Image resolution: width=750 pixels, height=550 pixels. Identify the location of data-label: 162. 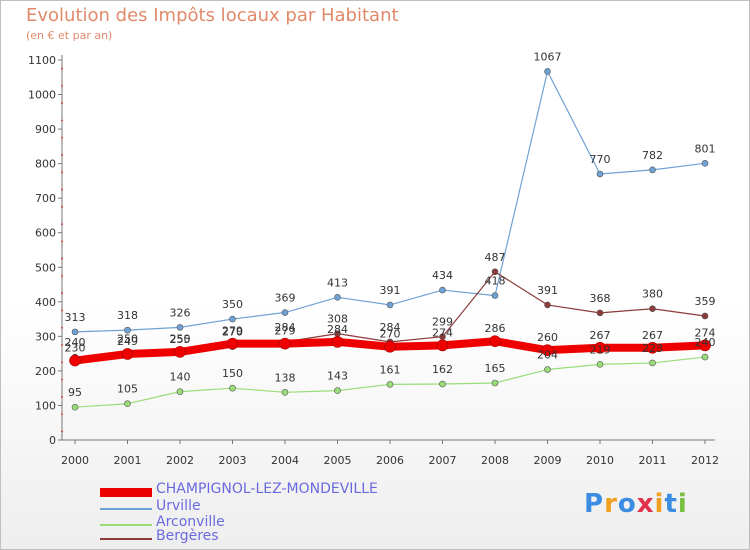
(442, 369).